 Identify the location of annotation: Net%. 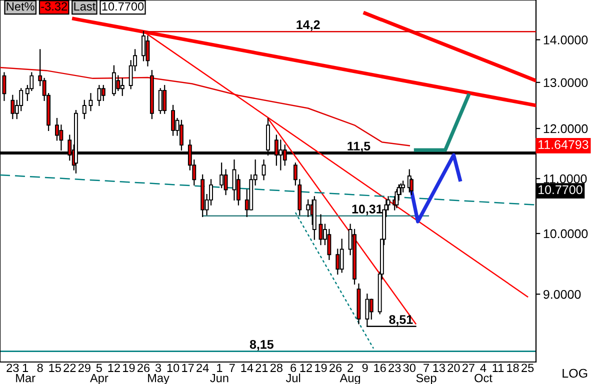
(20, 6).